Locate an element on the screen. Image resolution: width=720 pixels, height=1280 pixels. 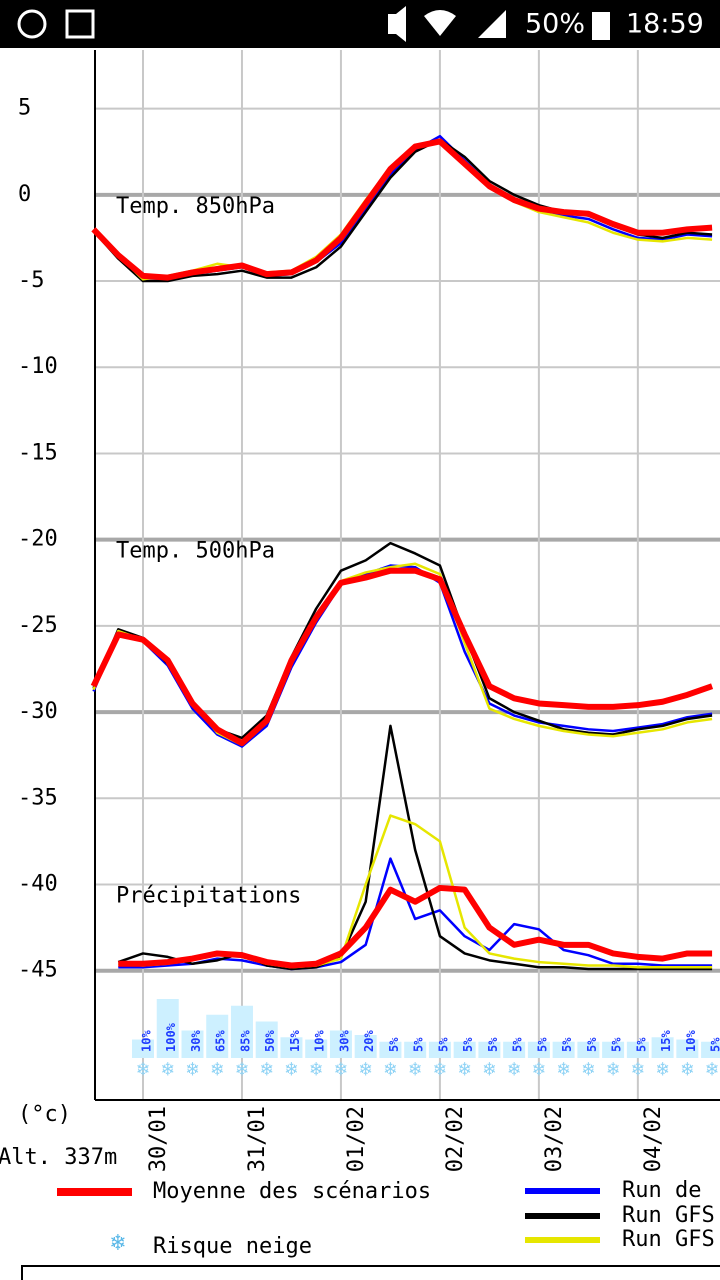
snow-risk-label: 65% is located at coordinates (221, 1041).